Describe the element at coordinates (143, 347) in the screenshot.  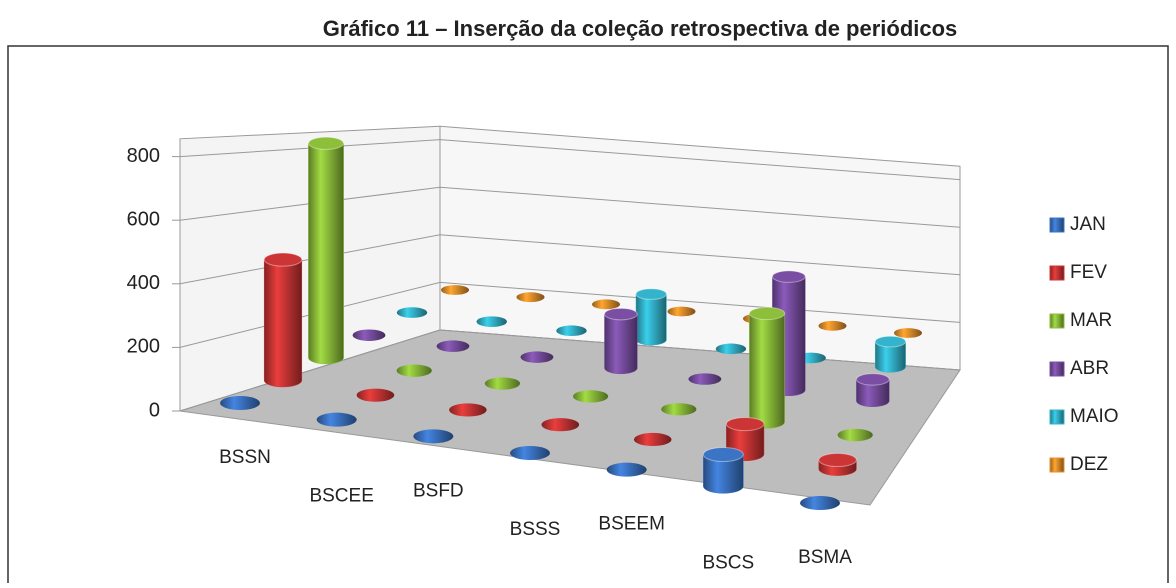
I see `y-tick-label: 200` at that location.